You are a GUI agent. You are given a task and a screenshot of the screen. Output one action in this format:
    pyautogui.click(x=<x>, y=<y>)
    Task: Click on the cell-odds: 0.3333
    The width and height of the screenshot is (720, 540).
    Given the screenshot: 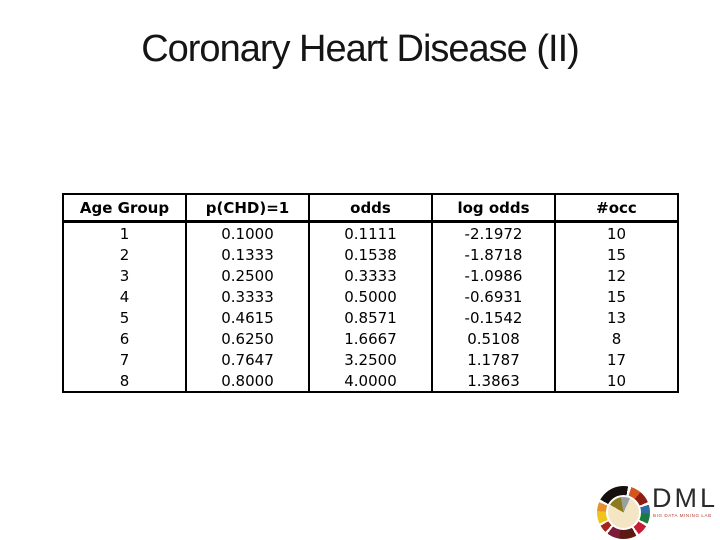 What is the action you would take?
    pyautogui.click(x=370, y=275)
    